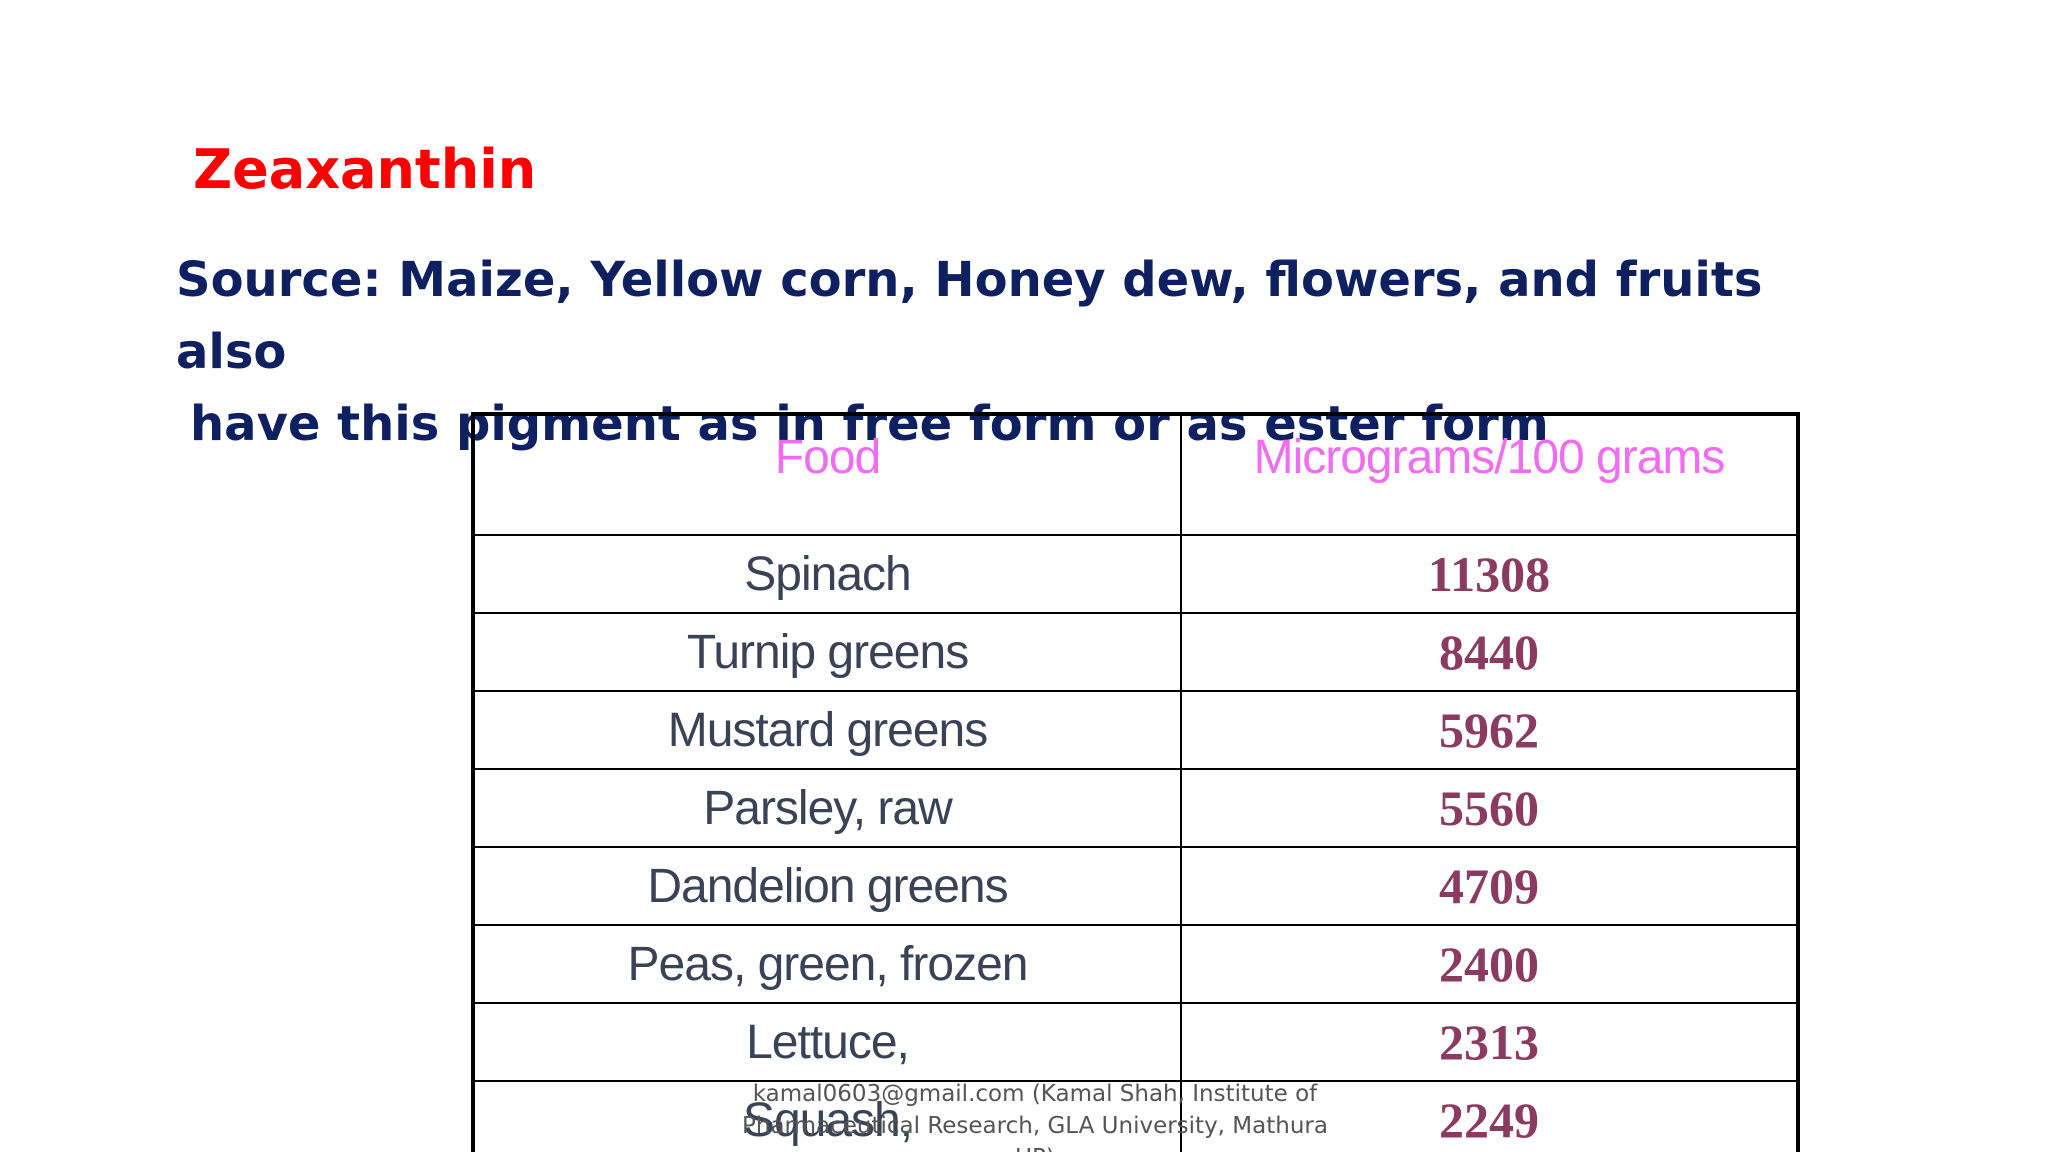  Describe the element at coordinates (827, 964) in the screenshot. I see `food-cell: Peas, green, frozen` at that location.